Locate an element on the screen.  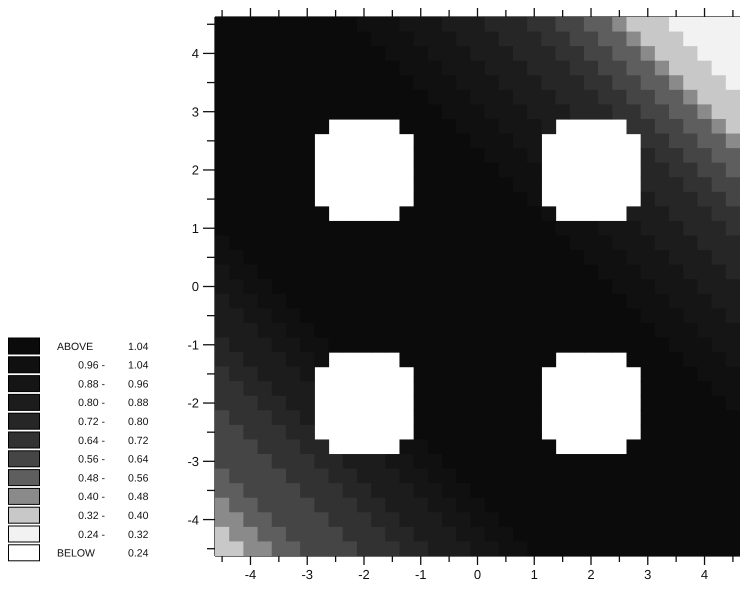
text: 0.64 is located at coordinates (138, 460).